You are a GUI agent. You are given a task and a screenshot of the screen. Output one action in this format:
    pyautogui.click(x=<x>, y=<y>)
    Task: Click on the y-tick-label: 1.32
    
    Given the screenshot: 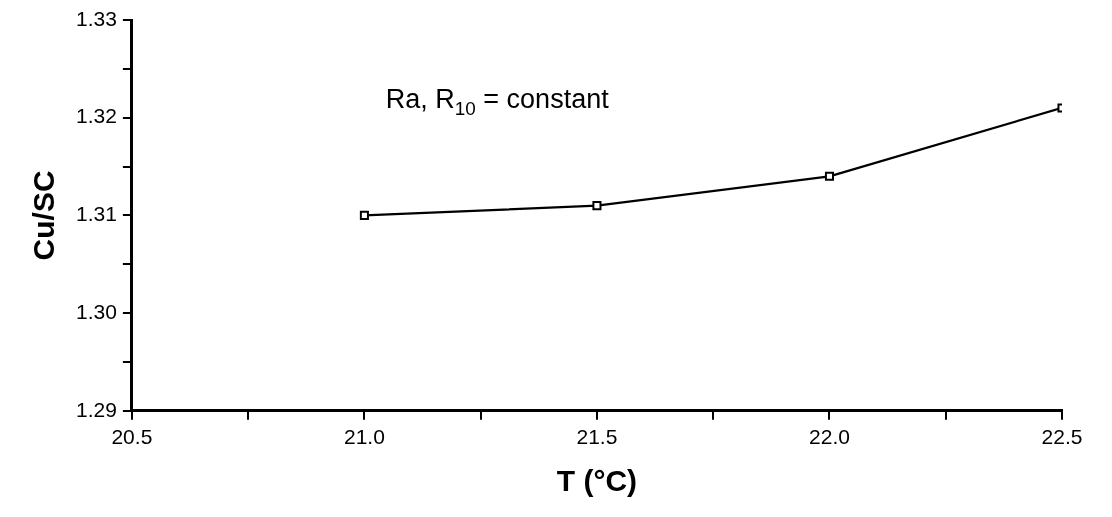 What is the action you would take?
    pyautogui.click(x=96, y=116)
    